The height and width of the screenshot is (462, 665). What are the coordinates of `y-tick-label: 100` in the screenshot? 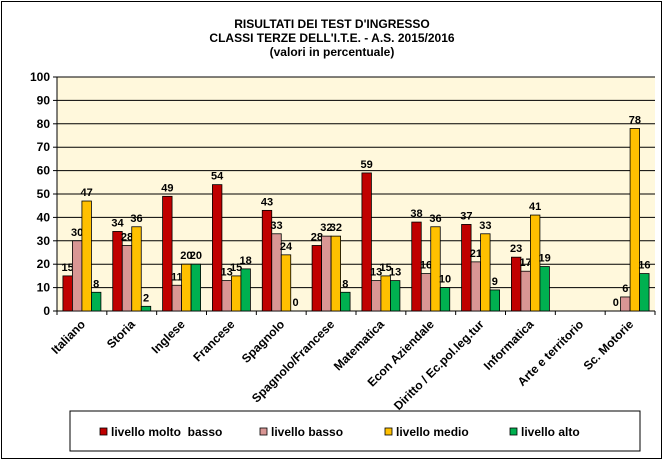 It's located at (40, 77).